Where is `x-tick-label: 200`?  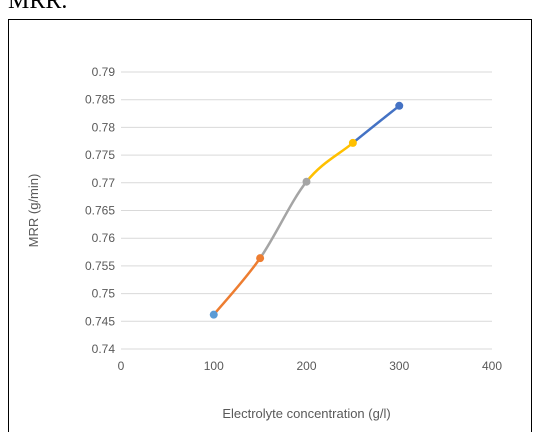
x-tick-label: 200 is located at coordinates (306, 366).